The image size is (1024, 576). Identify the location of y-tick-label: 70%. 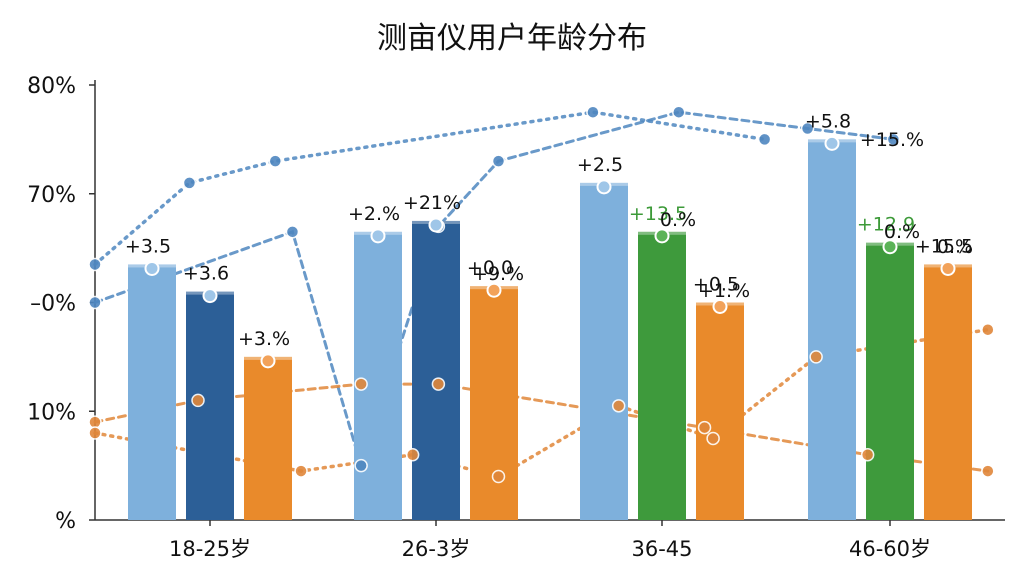
(51, 195).